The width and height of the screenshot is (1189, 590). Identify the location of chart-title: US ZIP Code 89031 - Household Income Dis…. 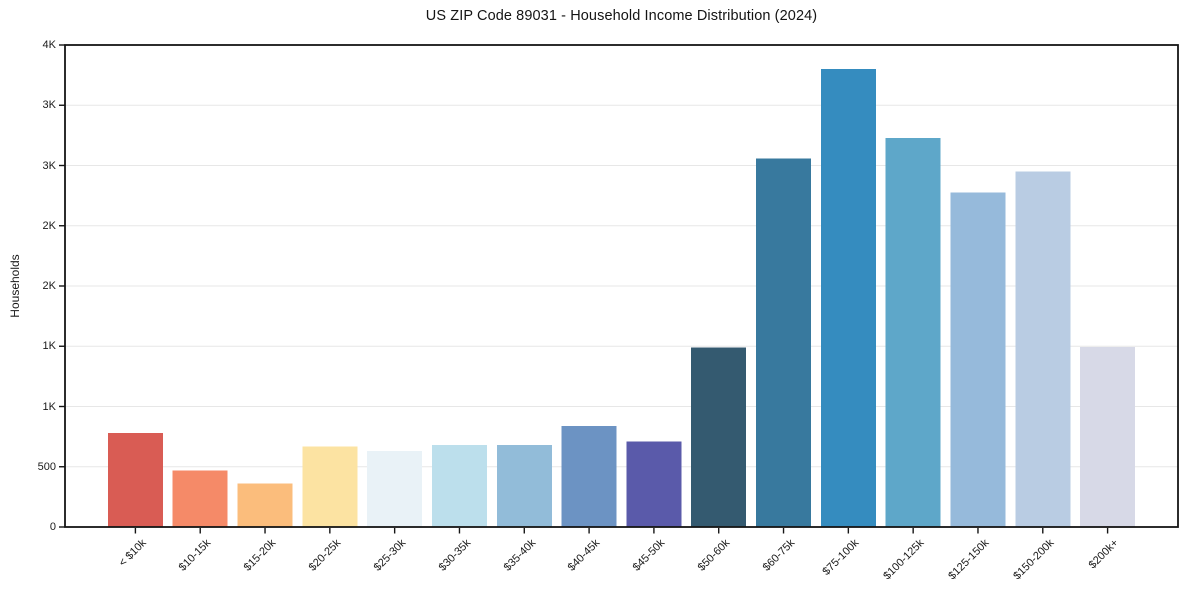
(621, 16).